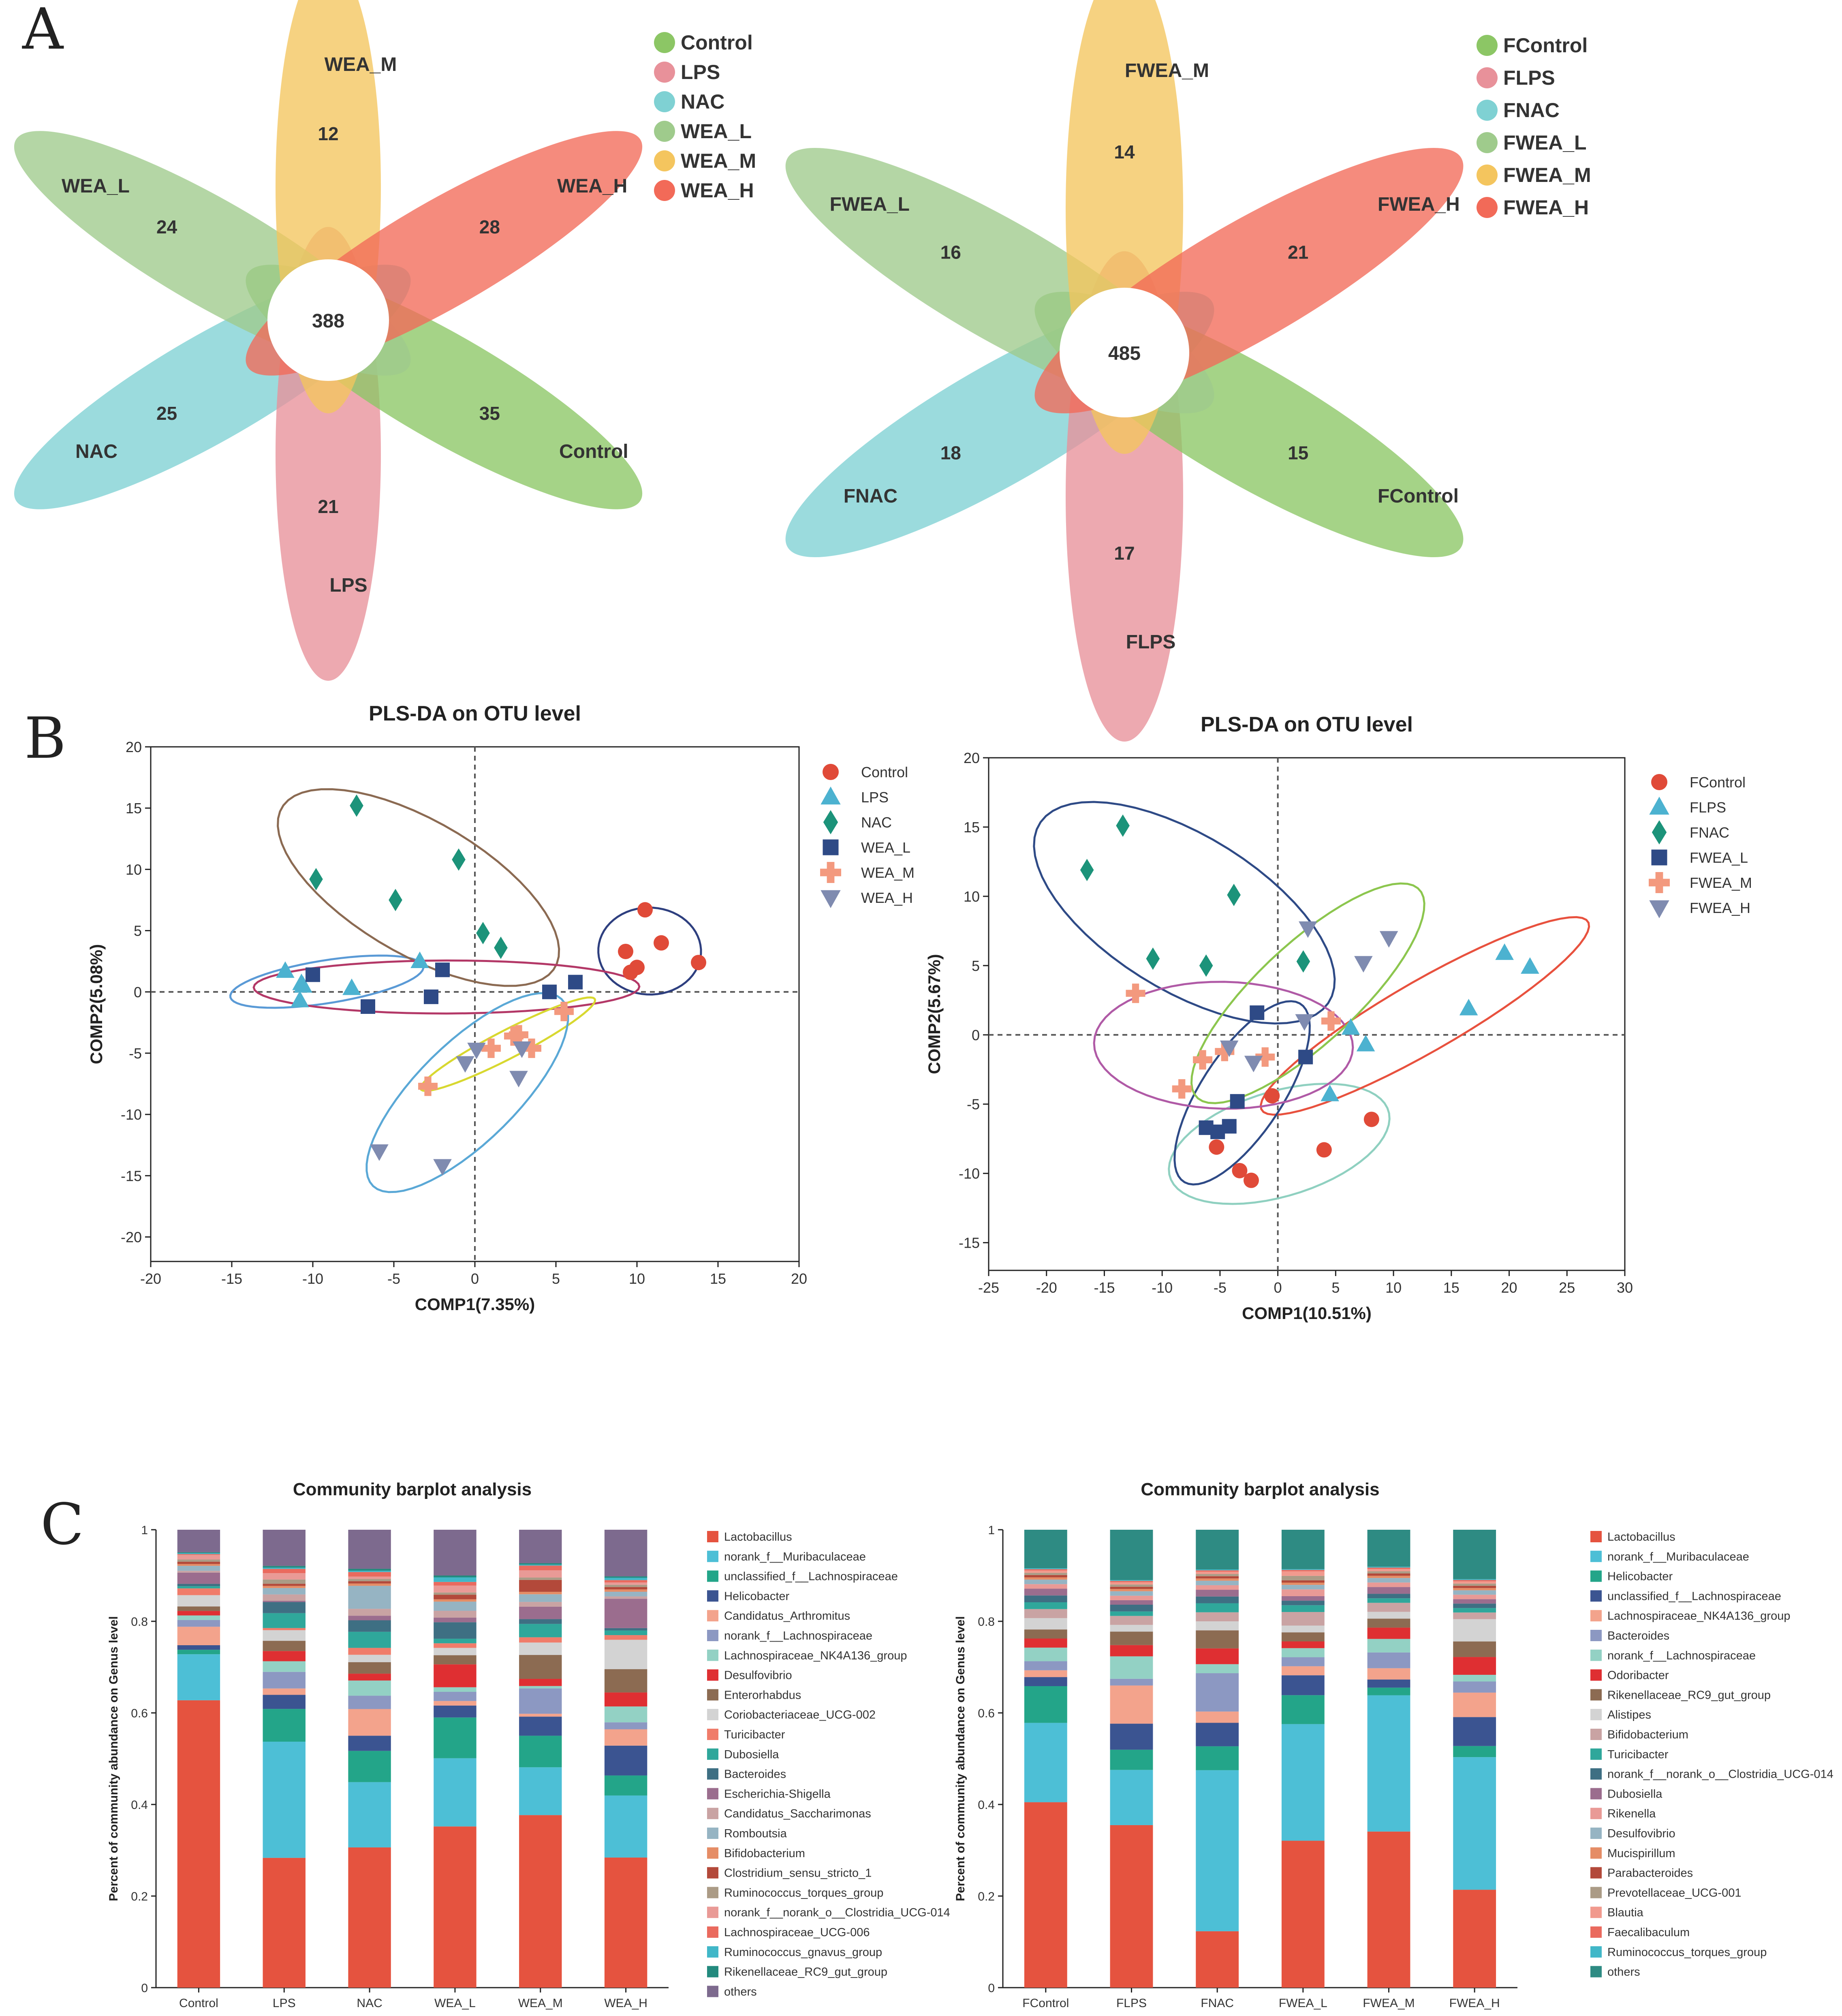 This screenshot has width=1842, height=2016. Describe the element at coordinates (1650, 1873) in the screenshot. I see `legend-label: Parabacteroides` at that location.